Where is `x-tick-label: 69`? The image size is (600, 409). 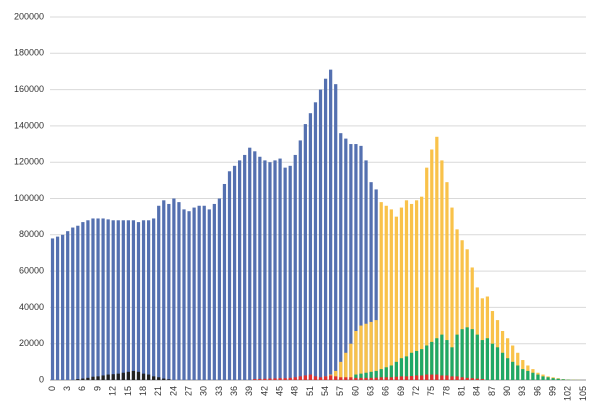 x-tick-label: 69 is located at coordinates (401, 391).